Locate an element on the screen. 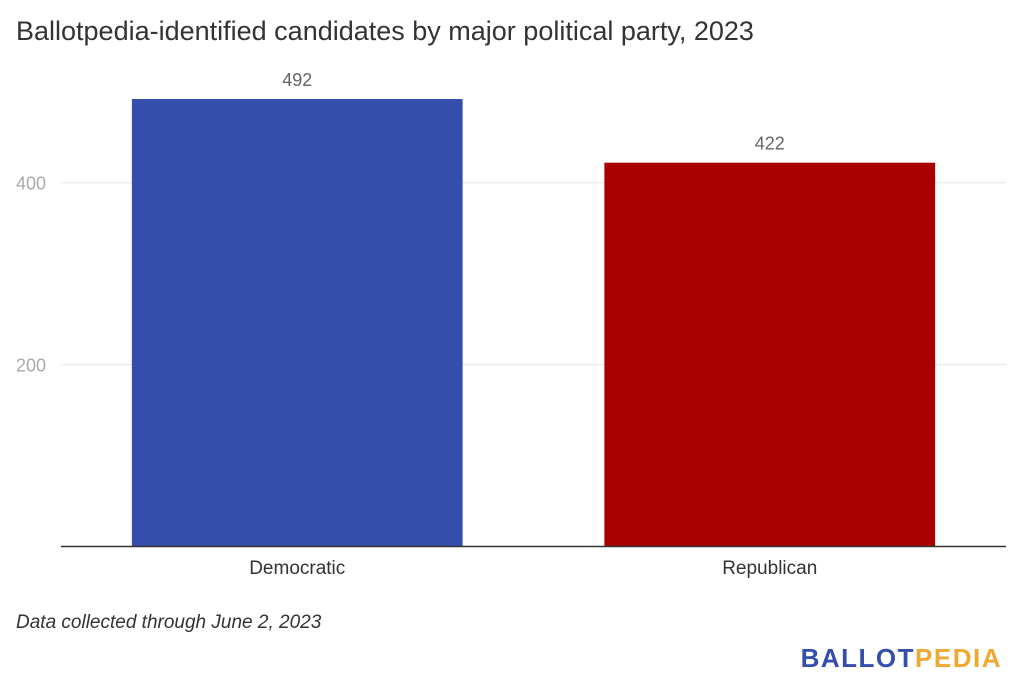 This screenshot has width=1024, height=694. x-tick-label-democratic: Democratic is located at coordinates (297, 568).